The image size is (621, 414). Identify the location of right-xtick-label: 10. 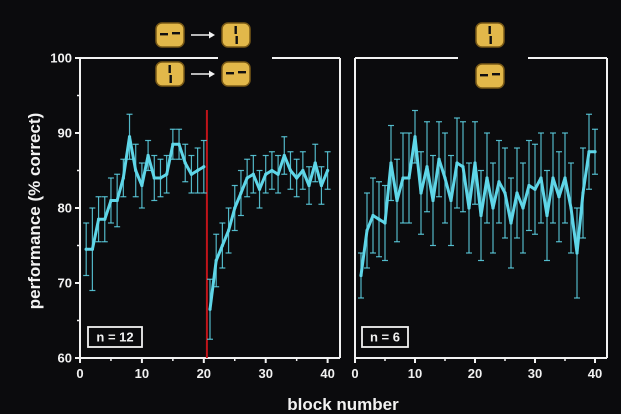
(415, 373).